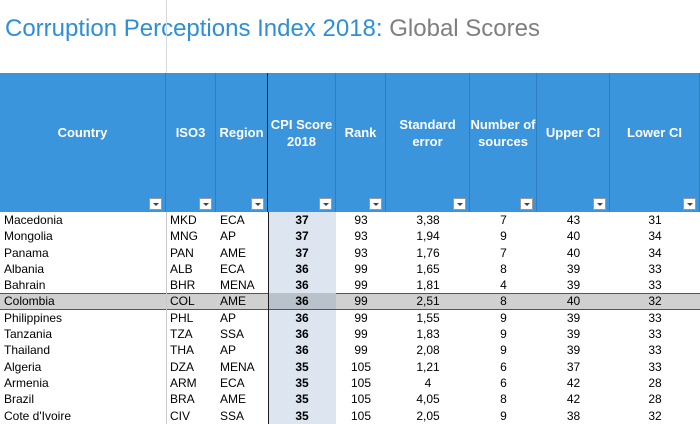 The width and height of the screenshot is (700, 424). I want to click on table-row: Algeria DZA MENA 35 105 1,21 6 37 33, so click(350, 366).